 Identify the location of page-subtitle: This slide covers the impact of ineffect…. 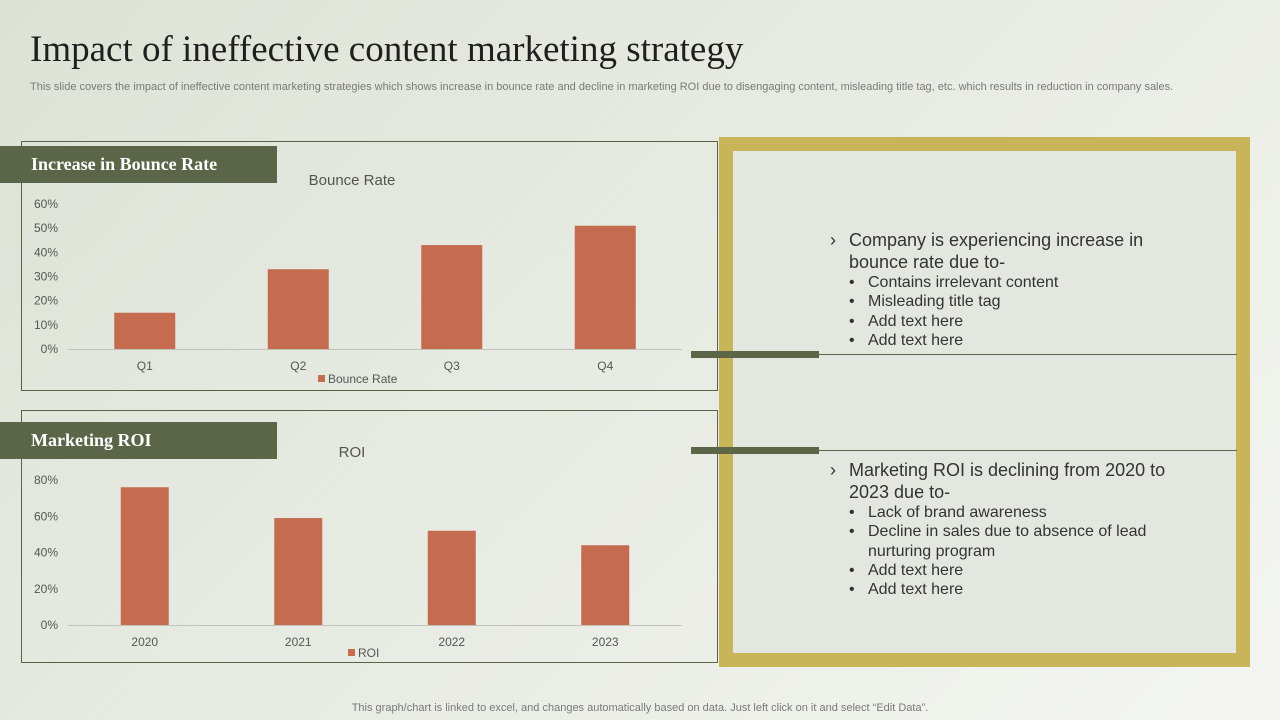
(602, 87).